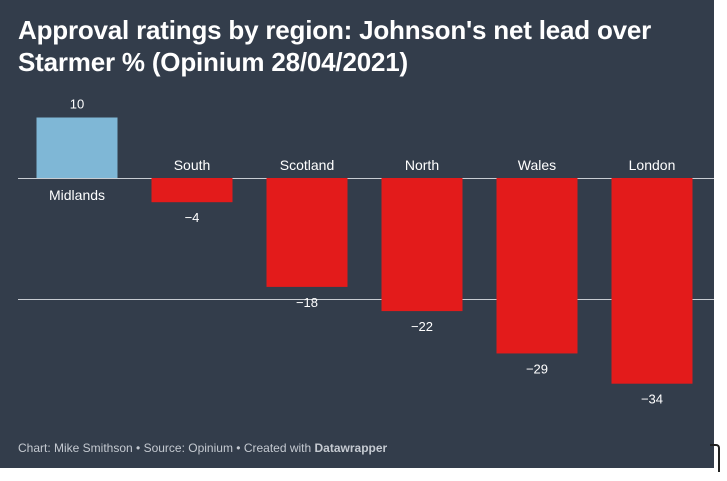  What do you see at coordinates (307, 165) in the screenshot?
I see `category-label-scotland: Scotland` at bounding box center [307, 165].